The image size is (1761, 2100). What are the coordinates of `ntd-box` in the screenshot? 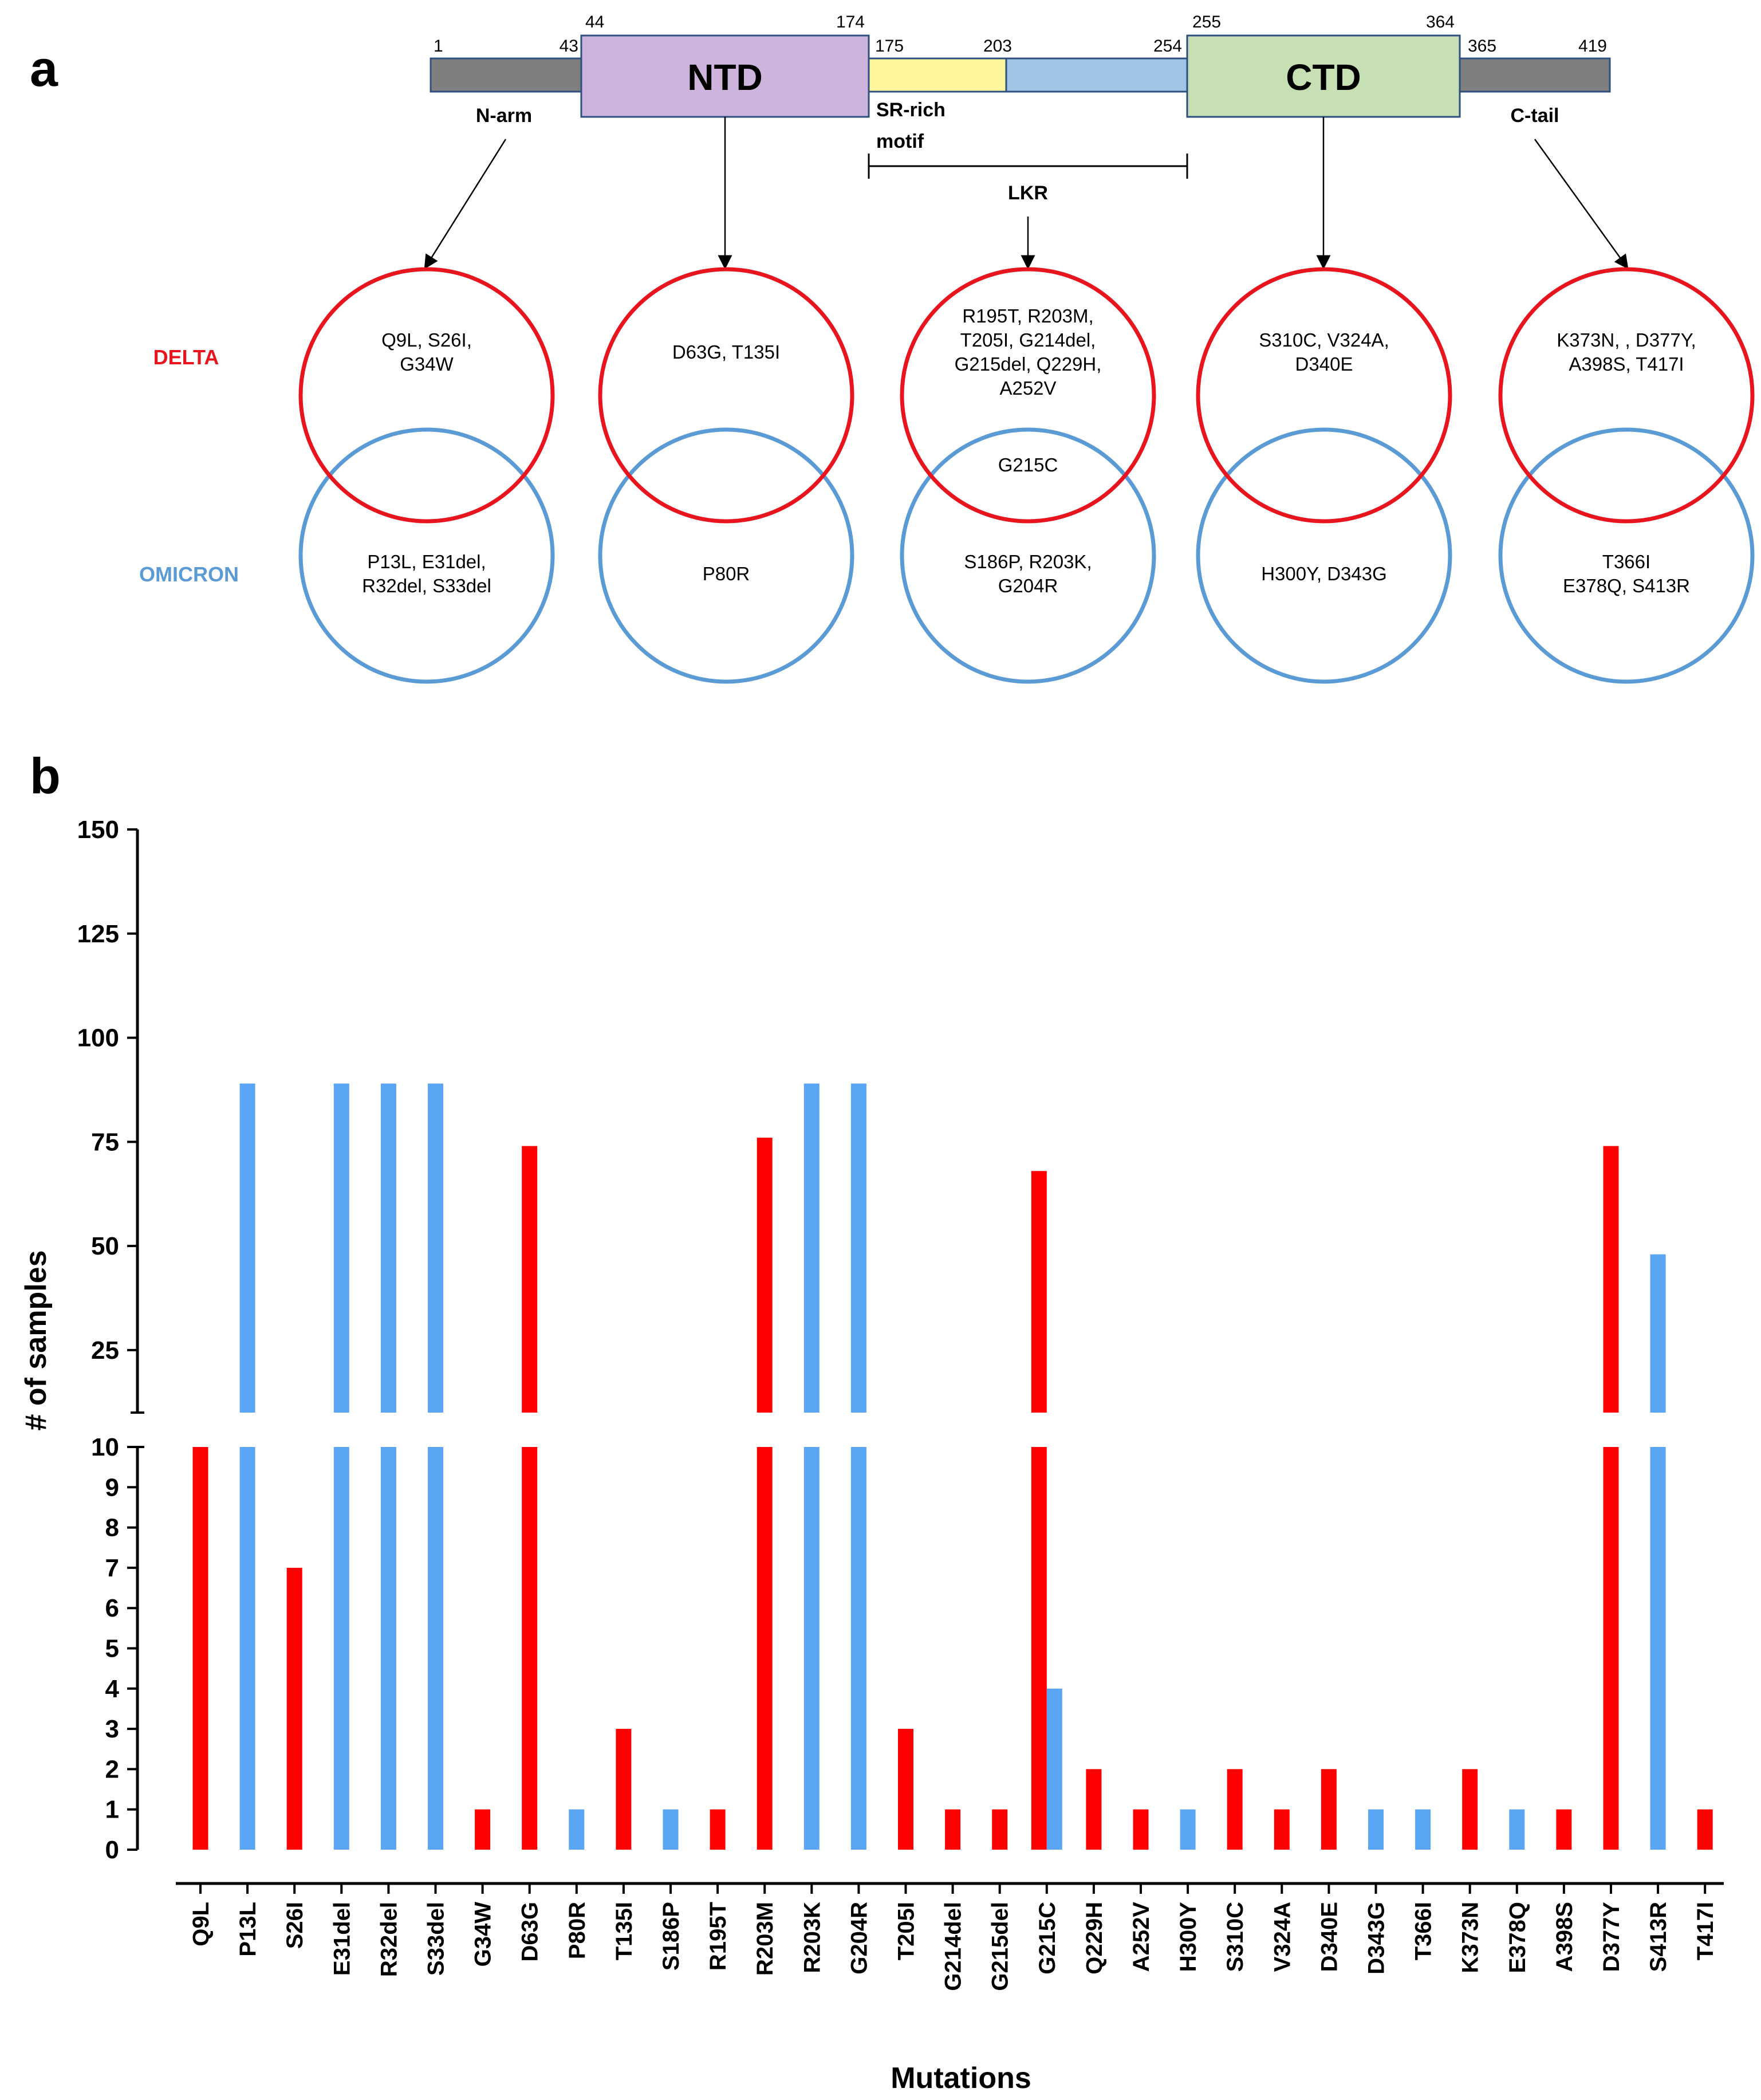 It's located at (725, 76).